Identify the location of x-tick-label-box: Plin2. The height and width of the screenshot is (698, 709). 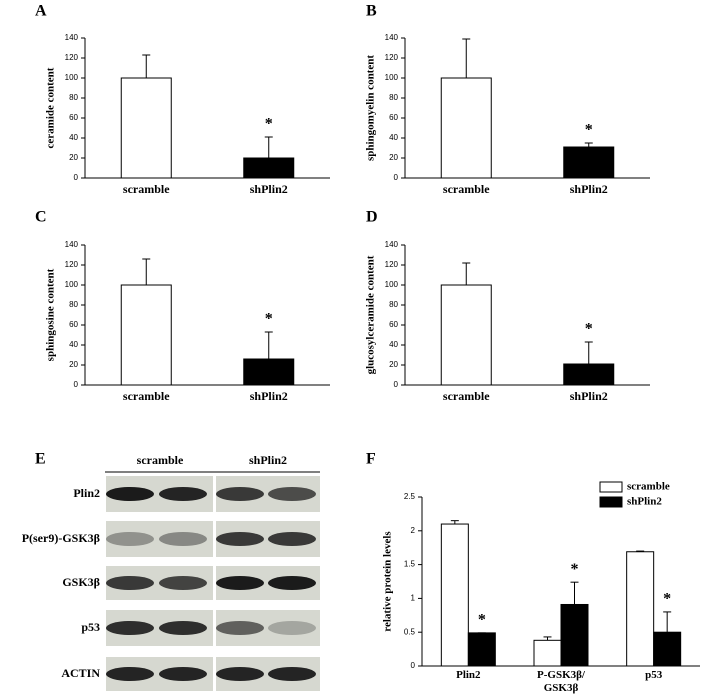
(468, 675).